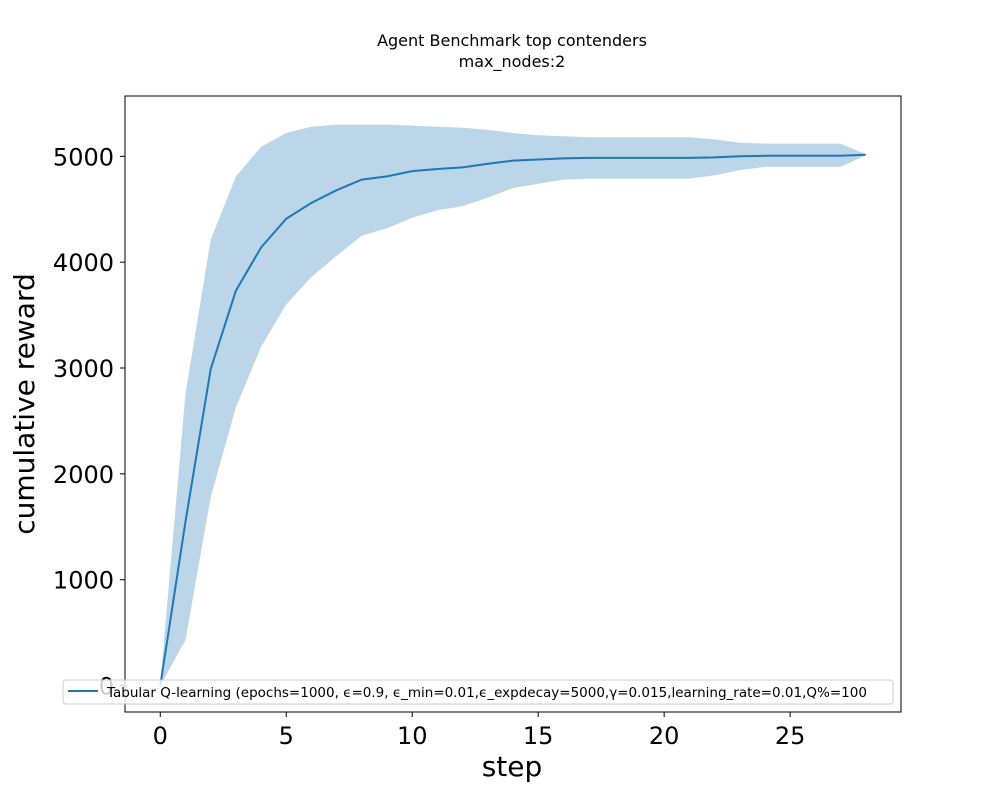 This screenshot has height=800, width=1000. What do you see at coordinates (664, 736) in the screenshot?
I see `x-tick-label: 20` at bounding box center [664, 736].